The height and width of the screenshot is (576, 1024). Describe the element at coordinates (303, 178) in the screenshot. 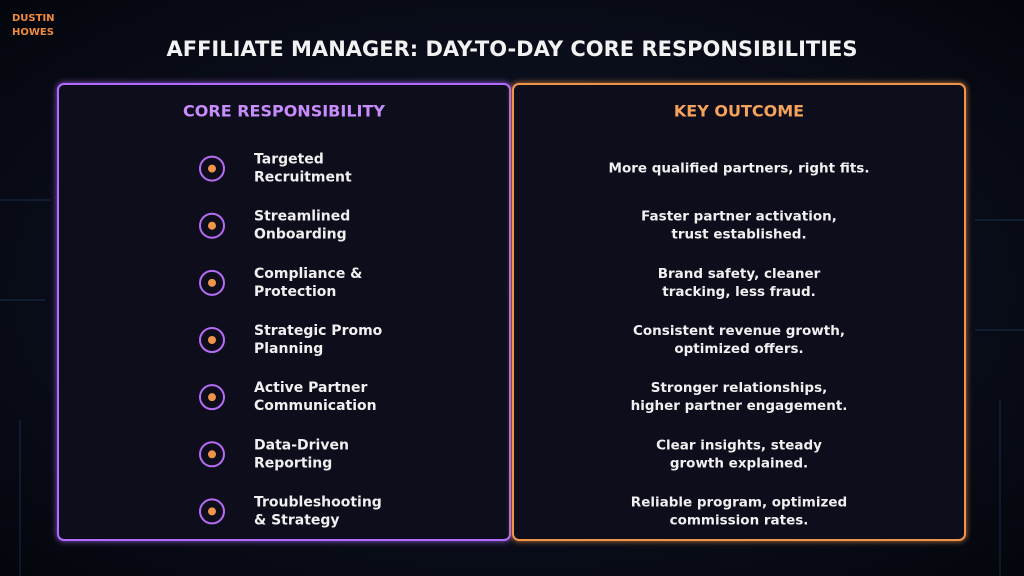

I see `responsibility-text: Recruitment` at that location.